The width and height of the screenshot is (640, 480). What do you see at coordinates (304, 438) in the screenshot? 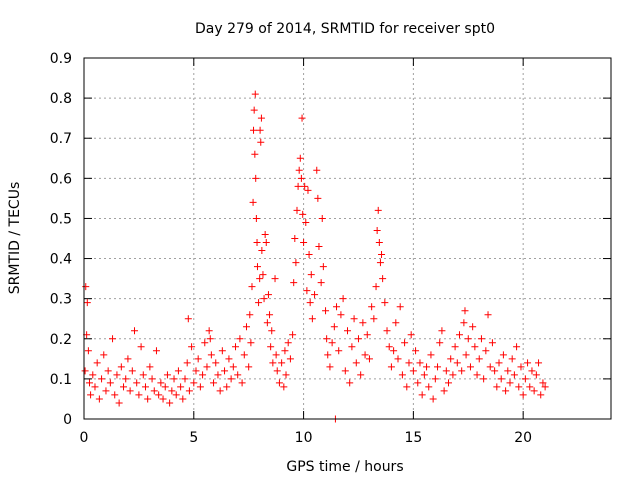
I see `x-tick-label: 10` at bounding box center [304, 438].